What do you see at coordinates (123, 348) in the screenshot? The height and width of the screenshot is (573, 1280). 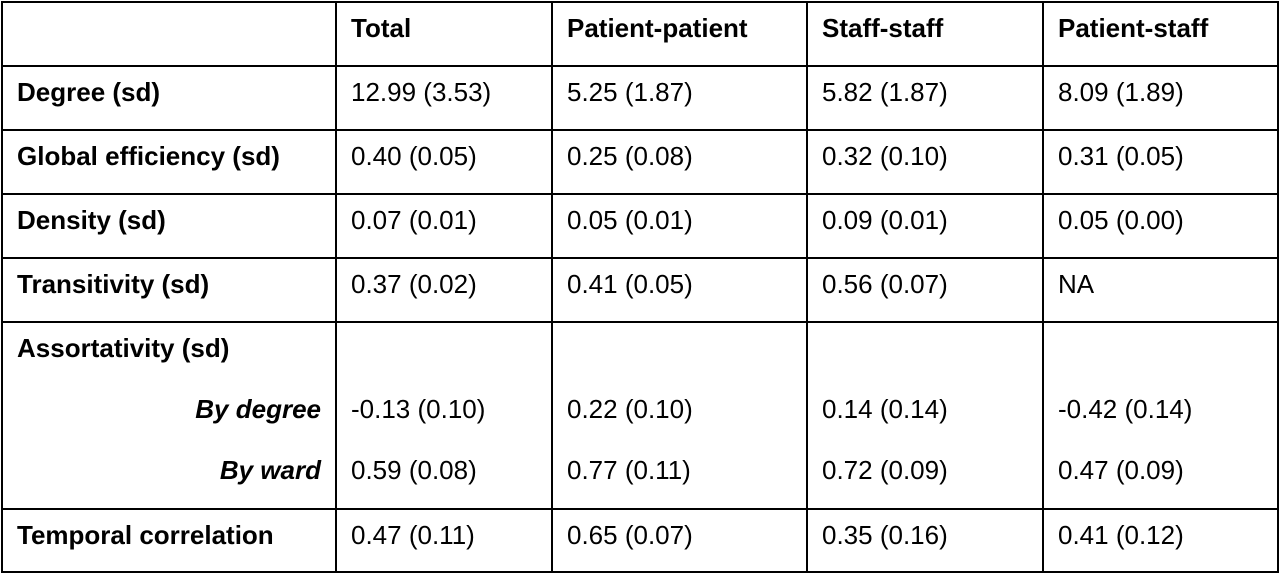 I see `row-label: Assortativity (sd)` at bounding box center [123, 348].